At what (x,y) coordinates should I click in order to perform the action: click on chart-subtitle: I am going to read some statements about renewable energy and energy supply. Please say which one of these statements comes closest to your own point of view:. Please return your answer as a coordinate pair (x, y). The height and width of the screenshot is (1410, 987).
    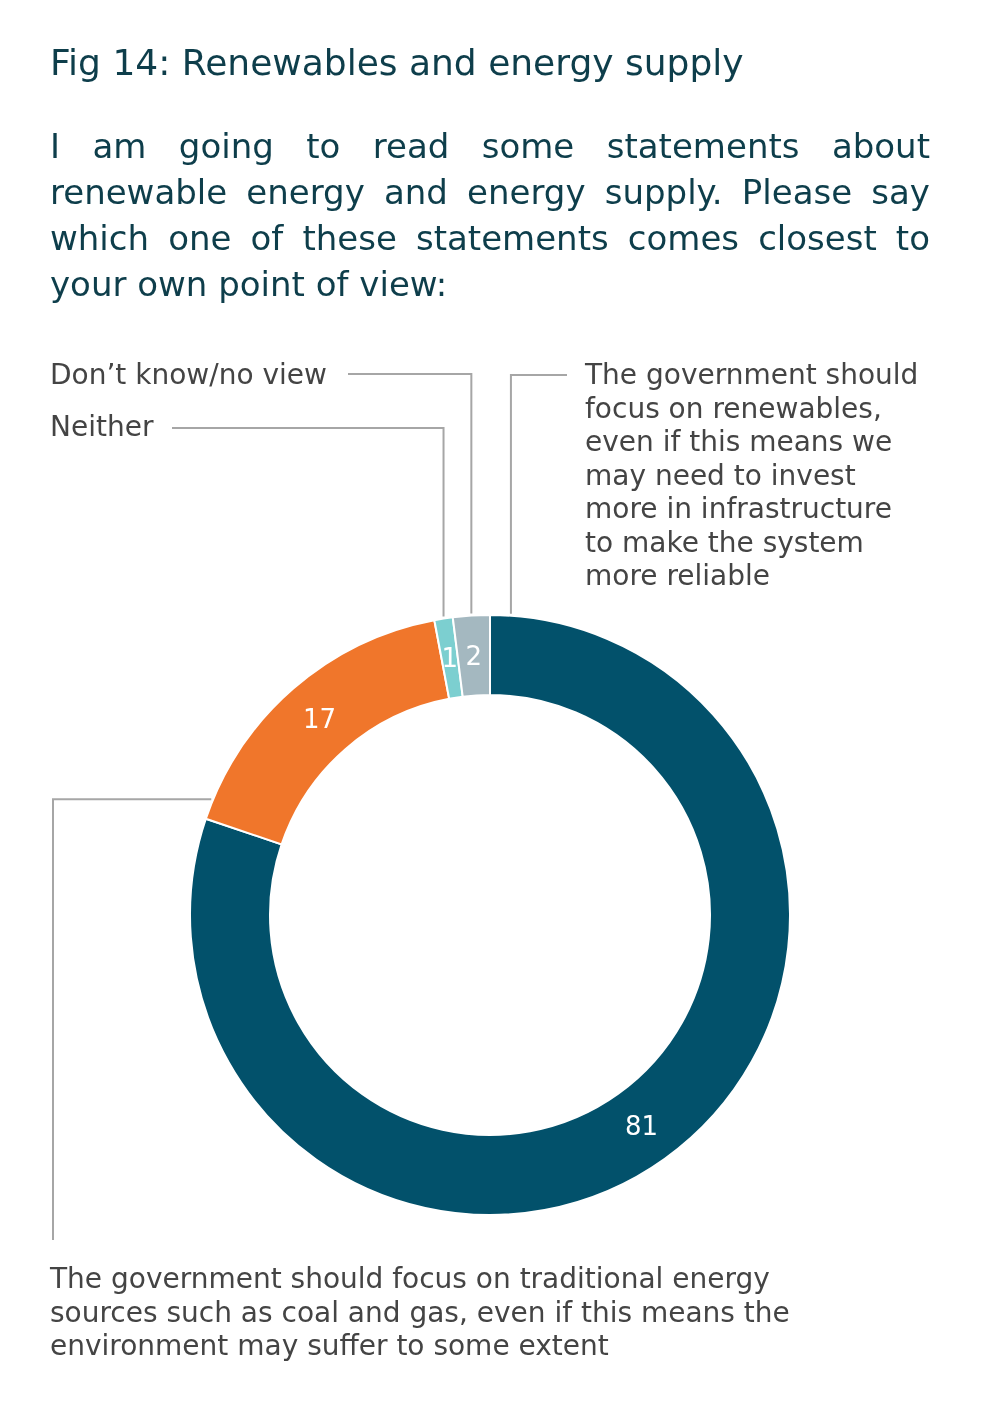
    Looking at the image, I should click on (490, 215).